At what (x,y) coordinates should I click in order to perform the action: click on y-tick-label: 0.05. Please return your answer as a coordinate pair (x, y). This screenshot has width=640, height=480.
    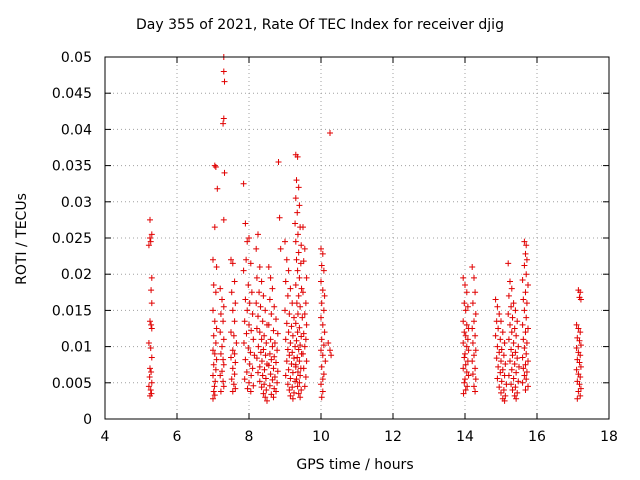
    Looking at the image, I should click on (76, 58).